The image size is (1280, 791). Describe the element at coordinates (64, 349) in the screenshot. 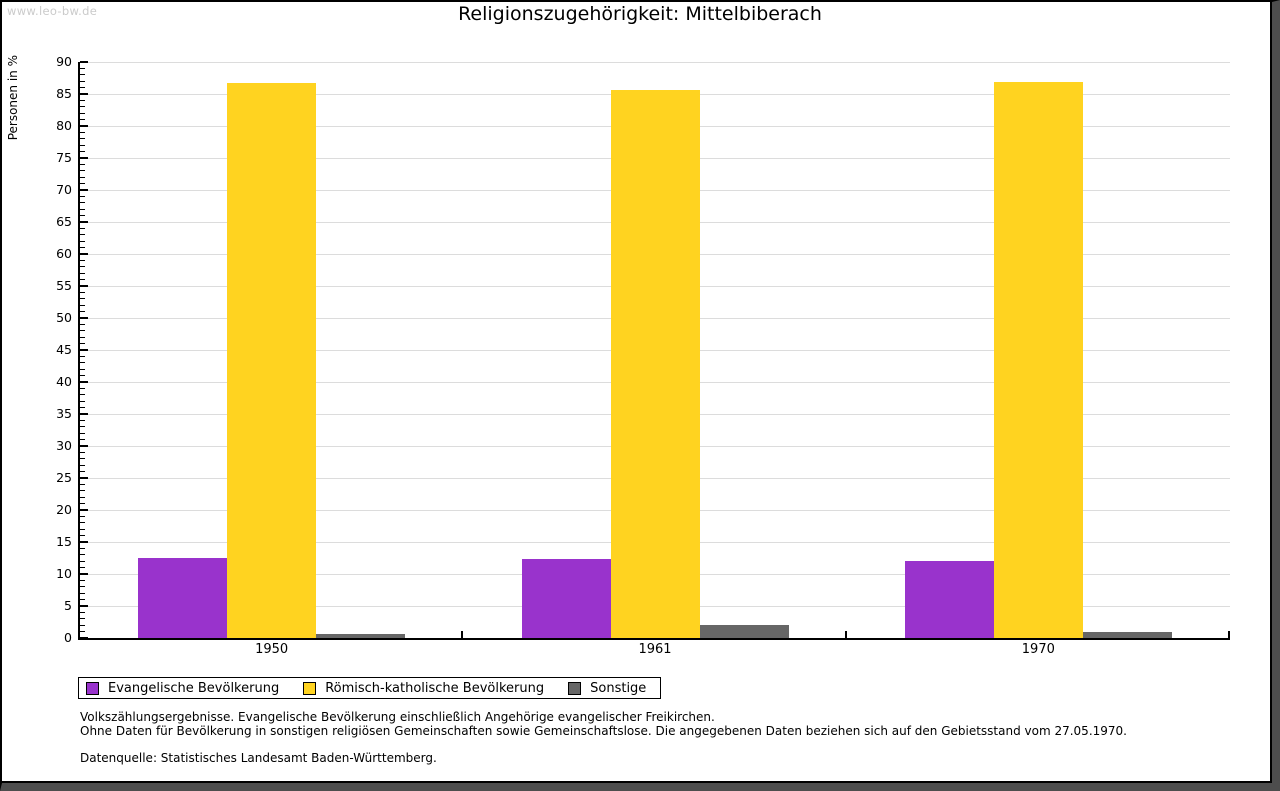

I see `y-axis-tick-label: 45` at that location.